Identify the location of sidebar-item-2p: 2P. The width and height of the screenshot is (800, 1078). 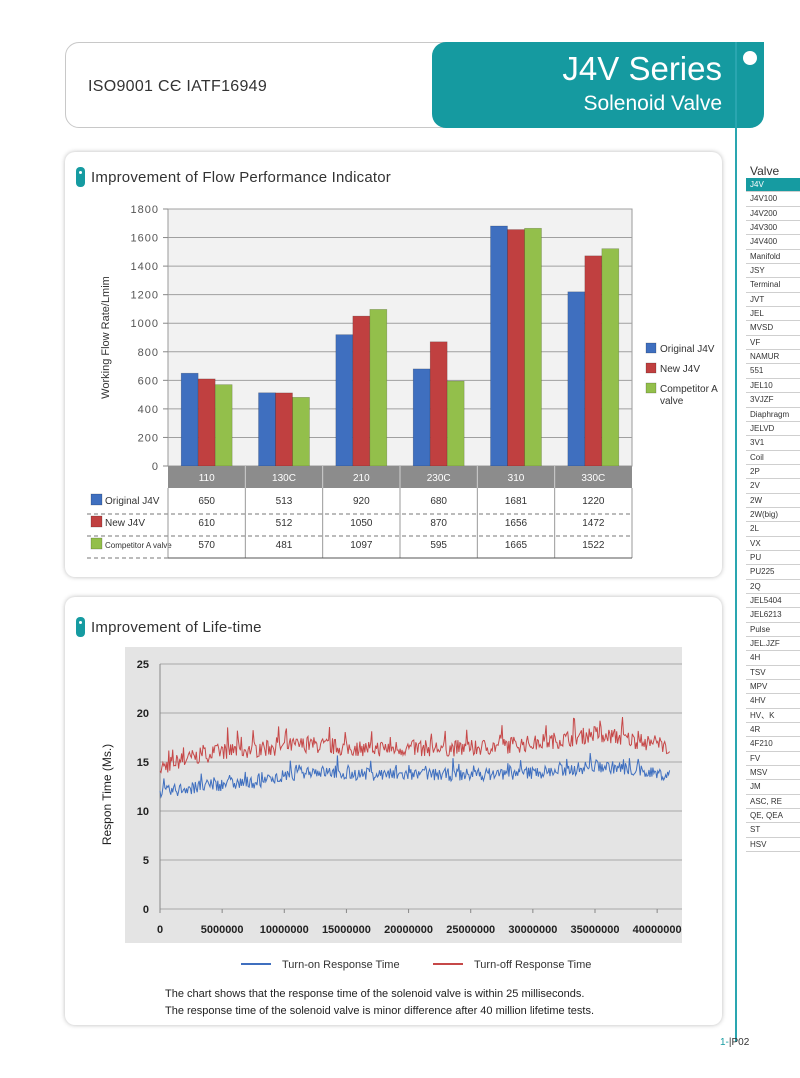
(773, 472).